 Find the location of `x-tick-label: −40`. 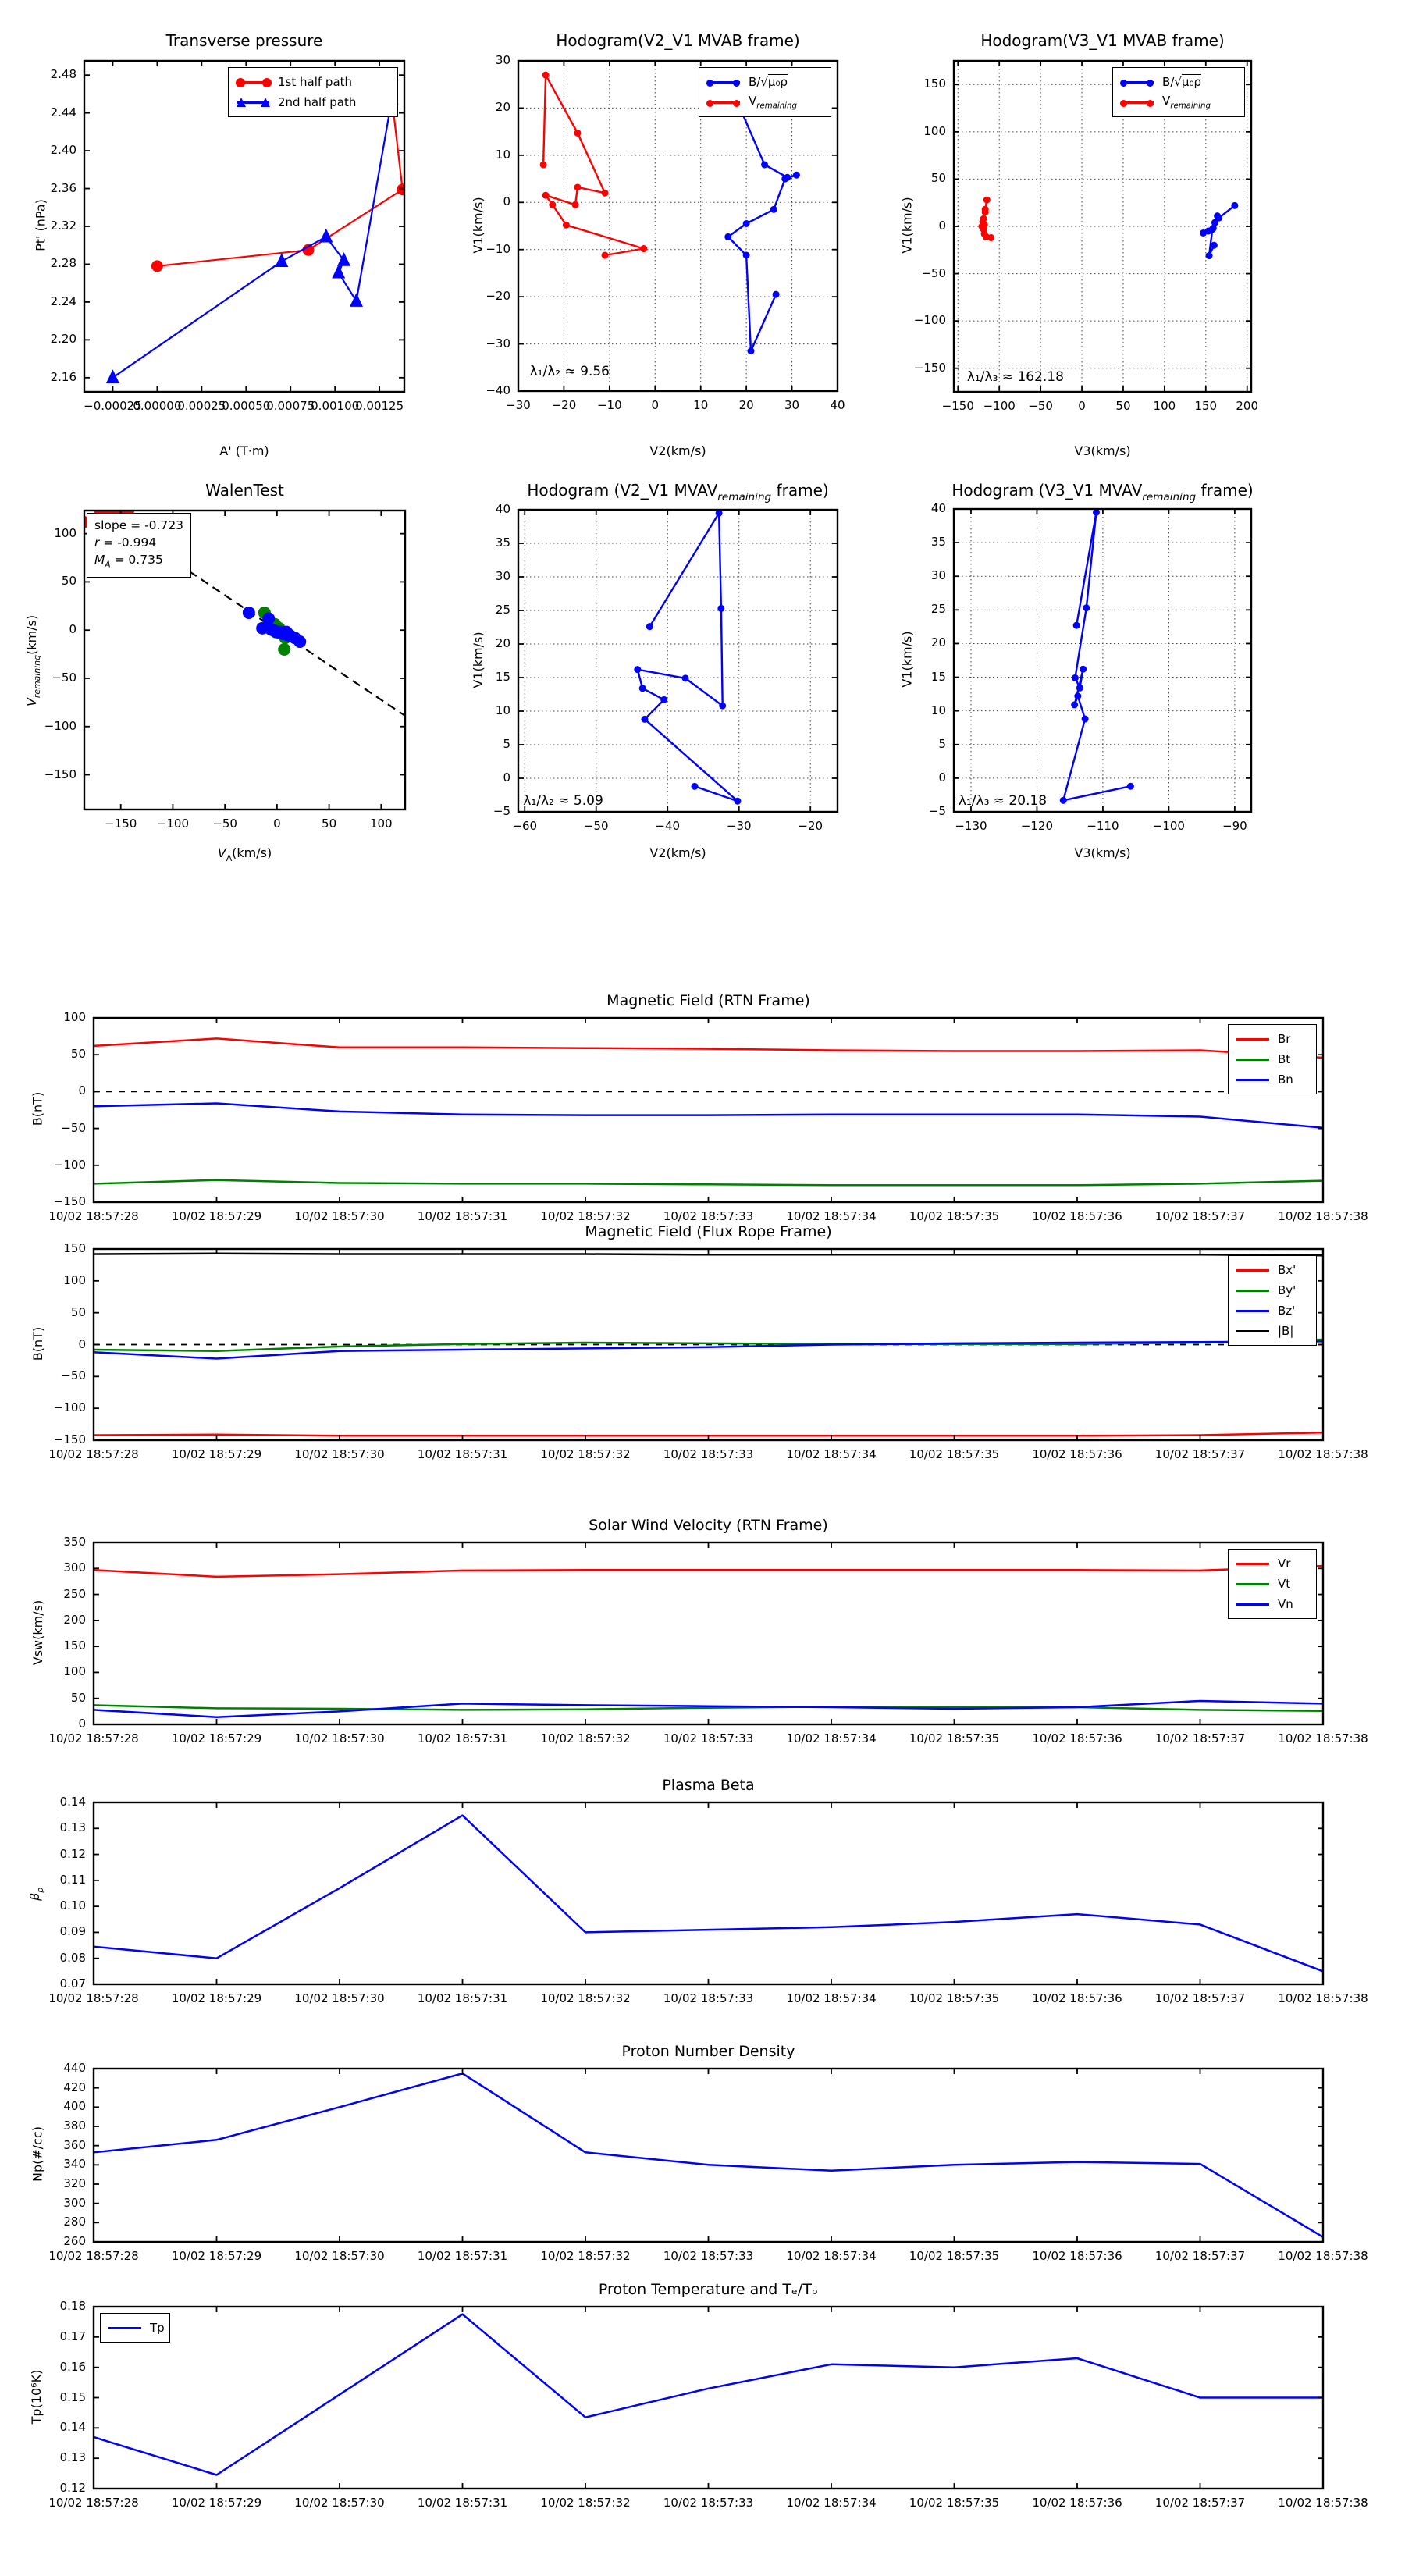

x-tick-label: −40 is located at coordinates (668, 826).